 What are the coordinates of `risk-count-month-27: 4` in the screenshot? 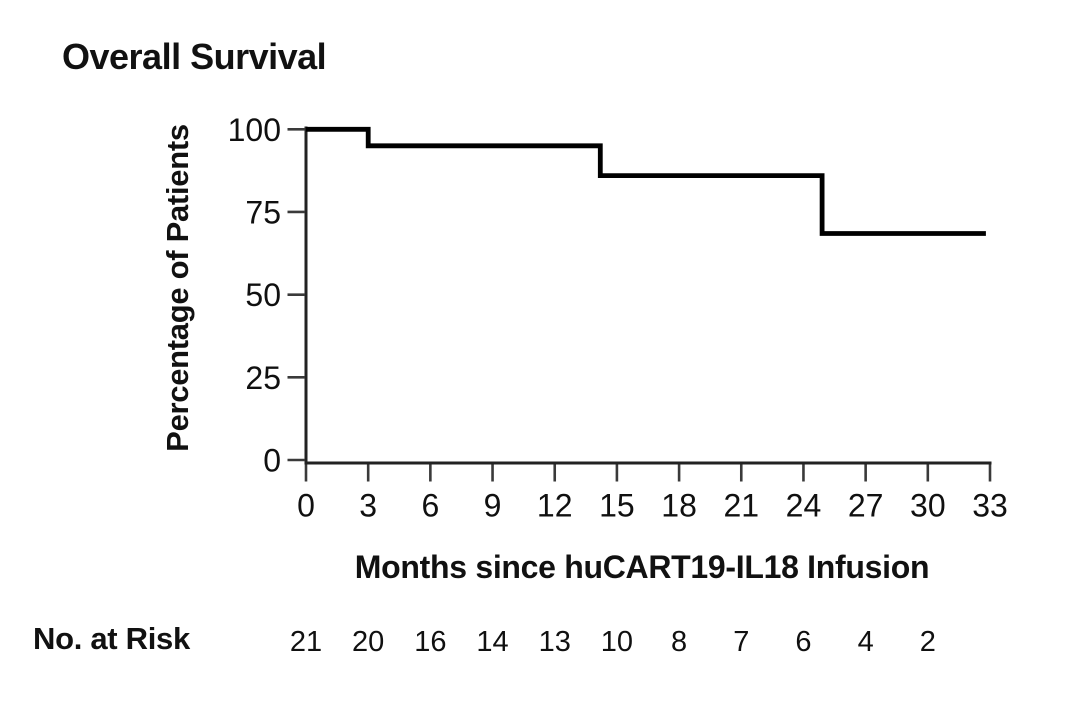 It's located at (866, 642).